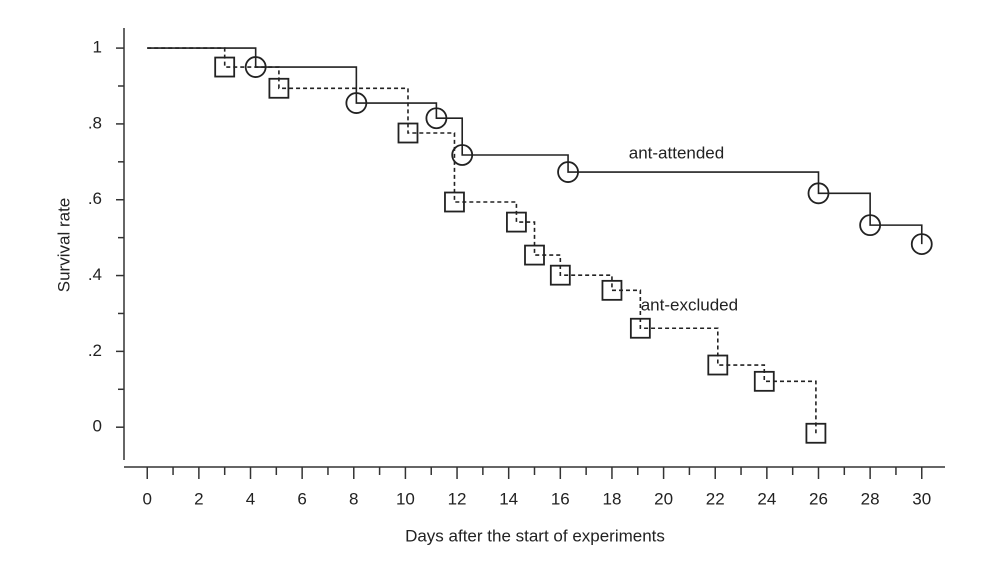 Image resolution: width=1000 pixels, height=567 pixels. I want to click on y-tick-label: .4, so click(95, 274).